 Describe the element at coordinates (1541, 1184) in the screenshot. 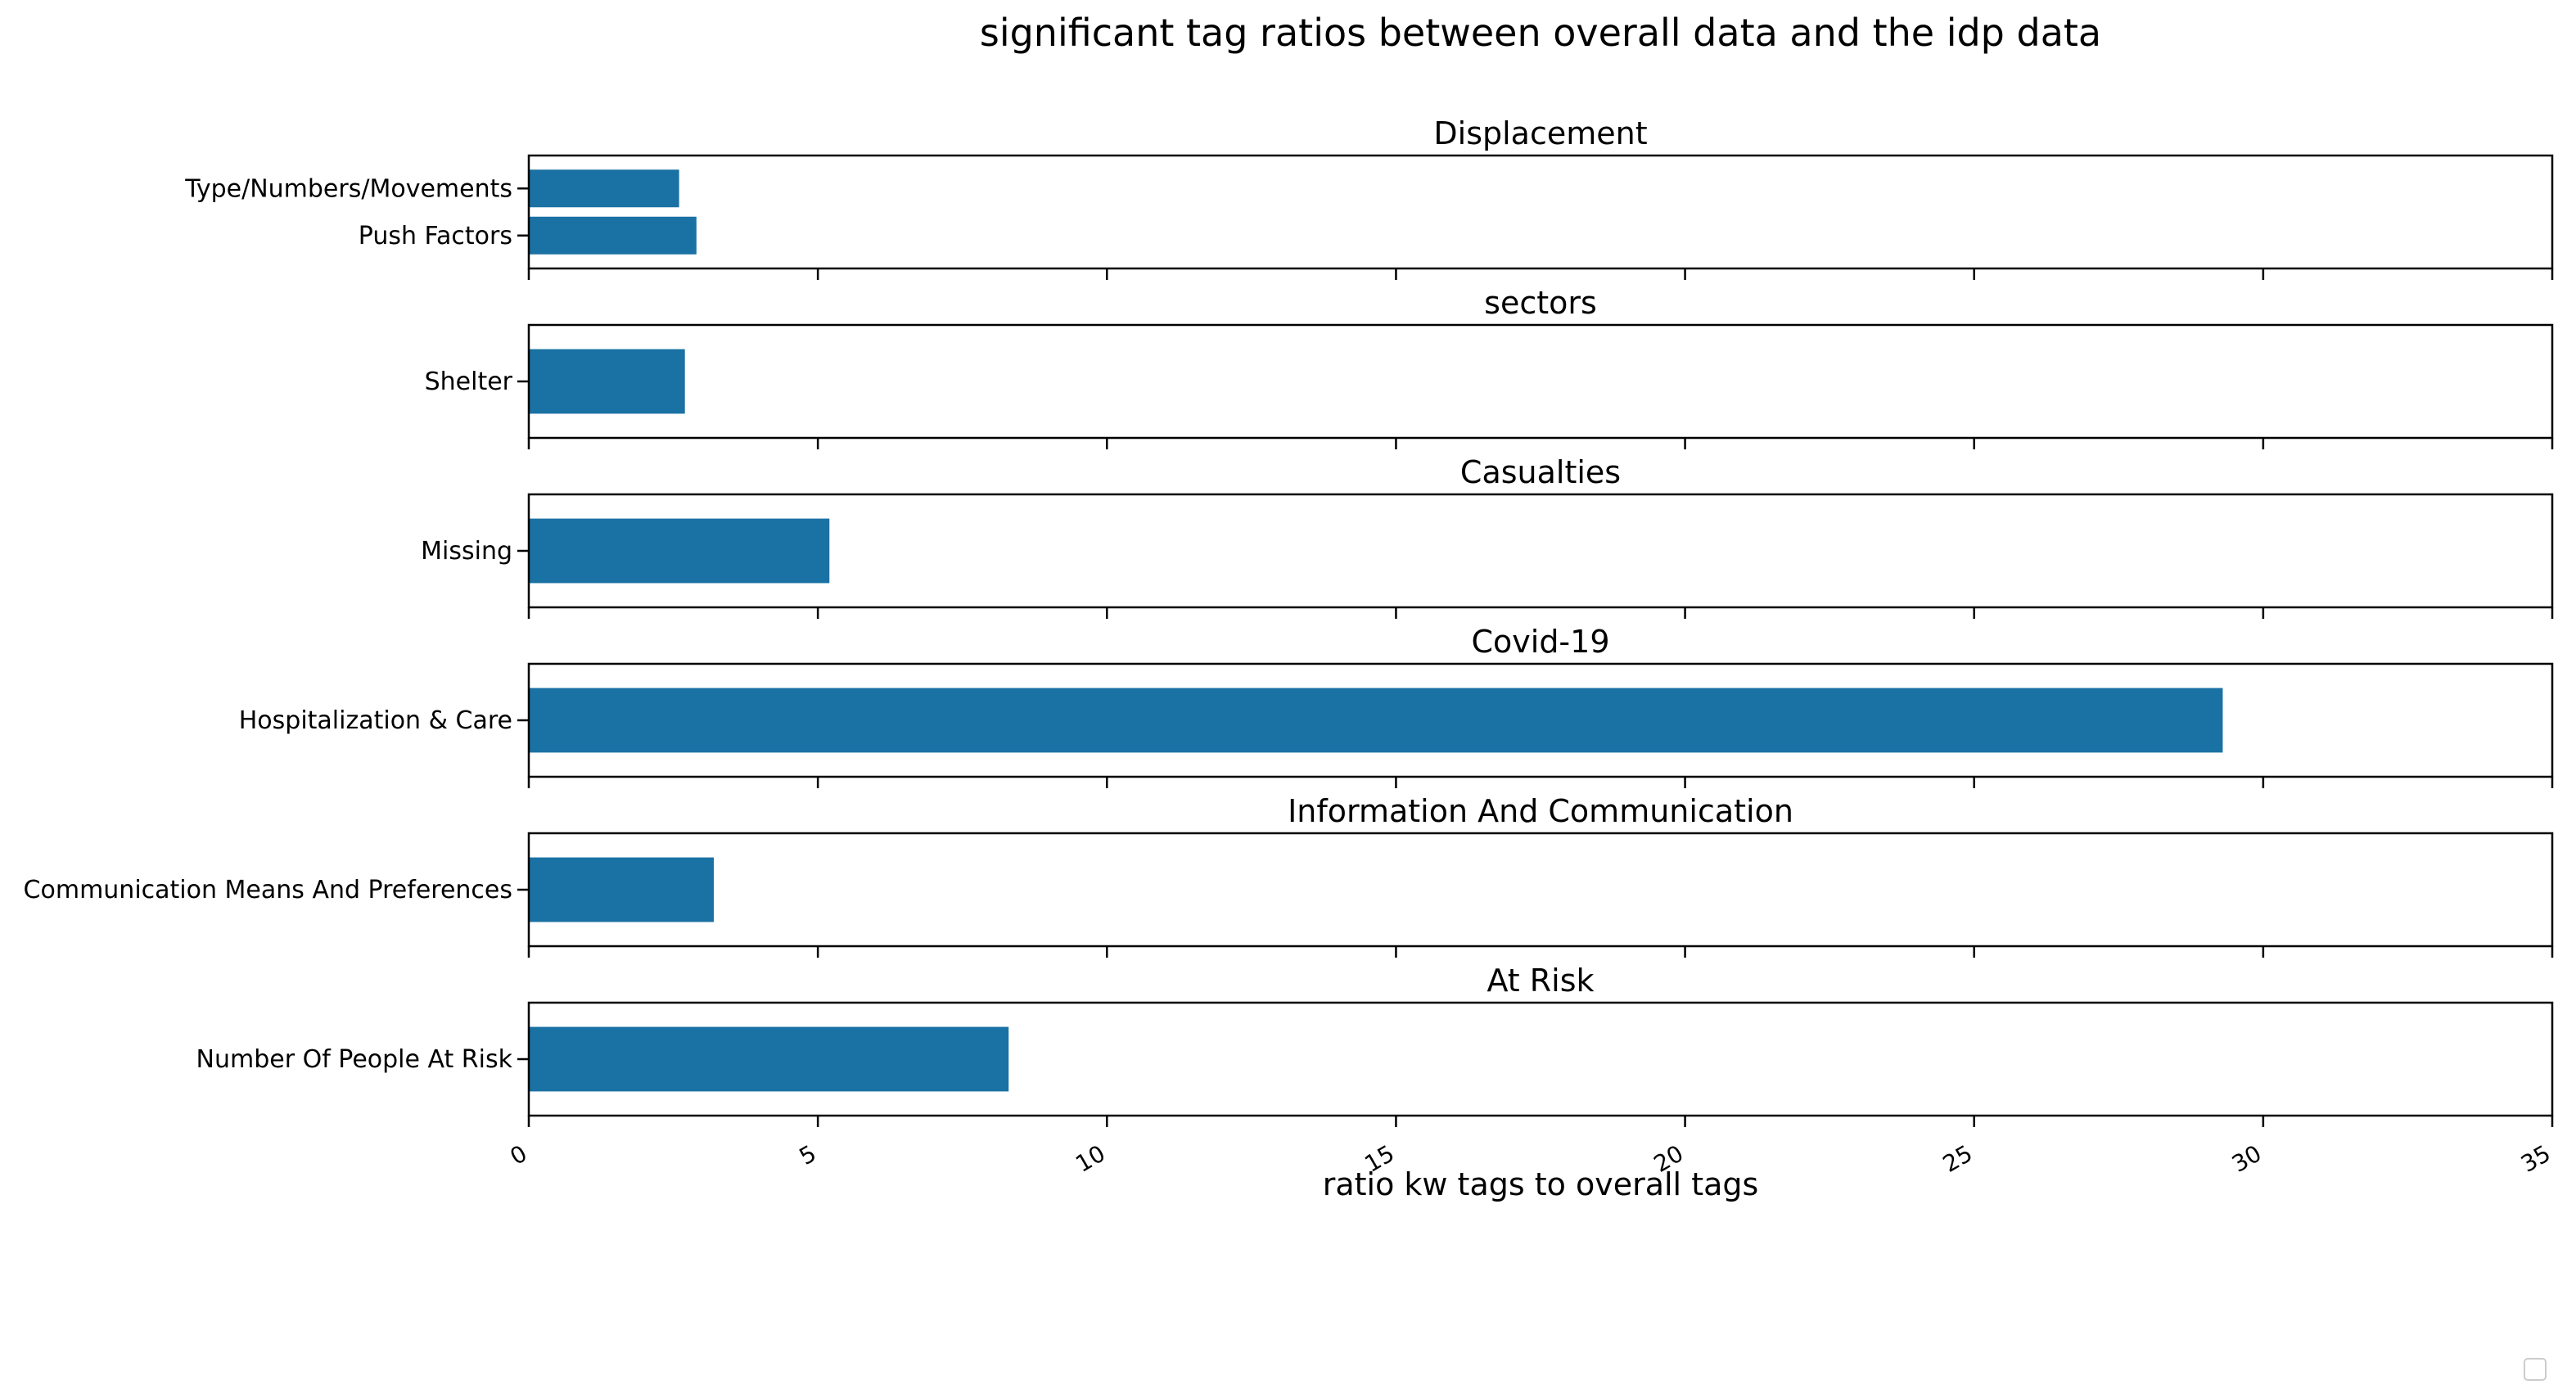

I see `x-axis-label: ratio kw tags to overall tags` at that location.